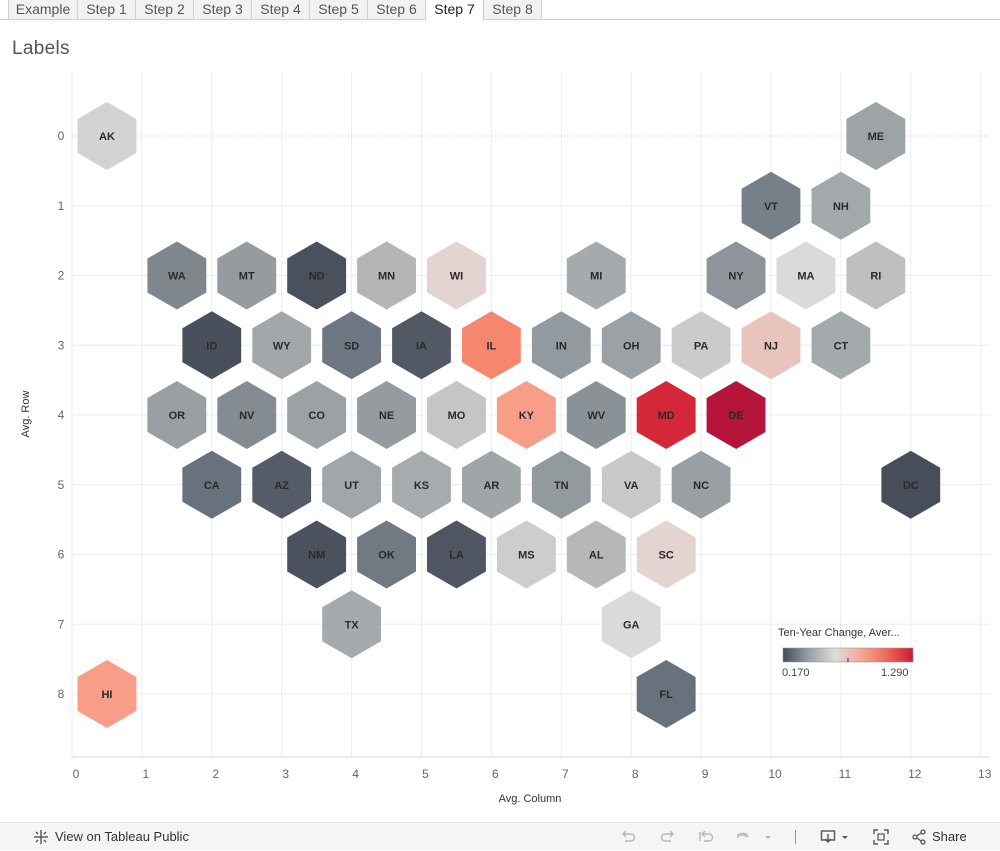 This screenshot has width=1000, height=851. I want to click on state-hex-vt, so click(771, 205).